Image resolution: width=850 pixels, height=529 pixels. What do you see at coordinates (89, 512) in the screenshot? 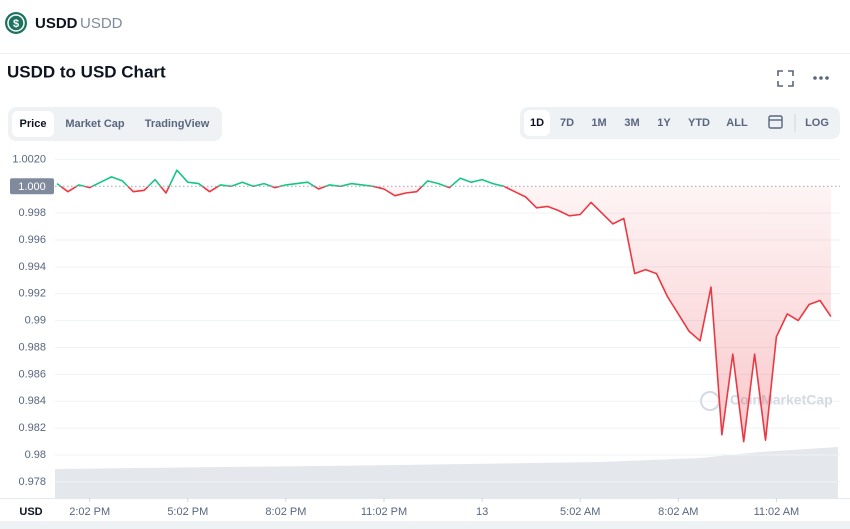
I see `x-tick-label: 2:02 PM` at bounding box center [89, 512].